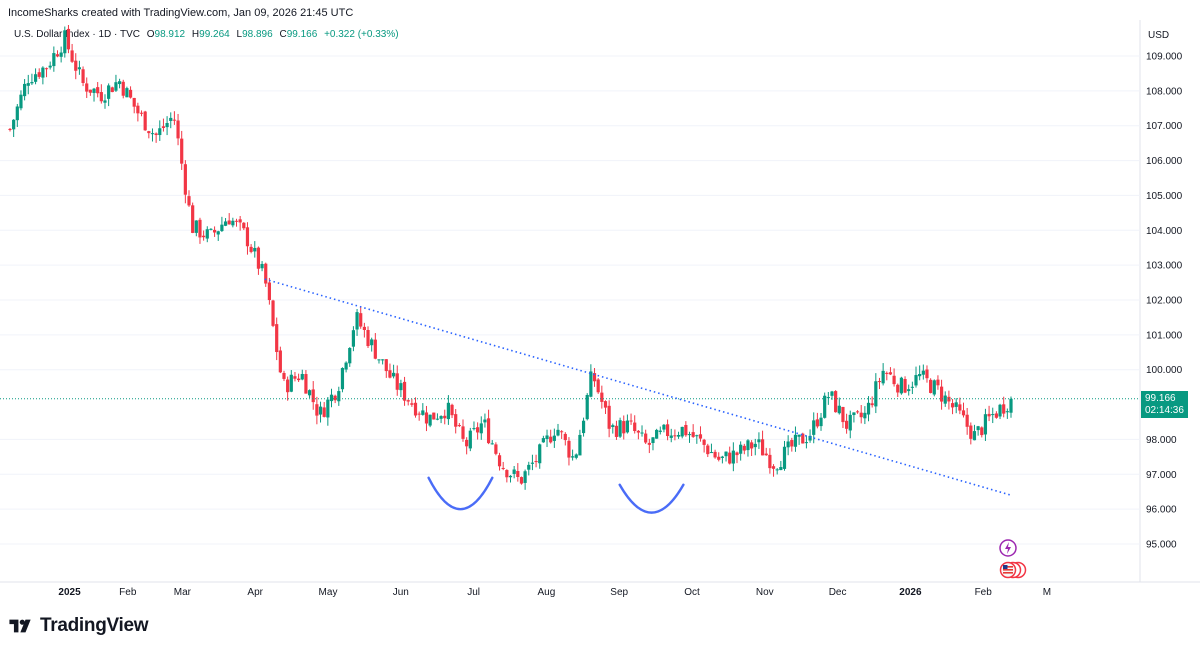  What do you see at coordinates (1164, 404) in the screenshot?
I see `last-price-tag: 99.166 02:14:36` at bounding box center [1164, 404].